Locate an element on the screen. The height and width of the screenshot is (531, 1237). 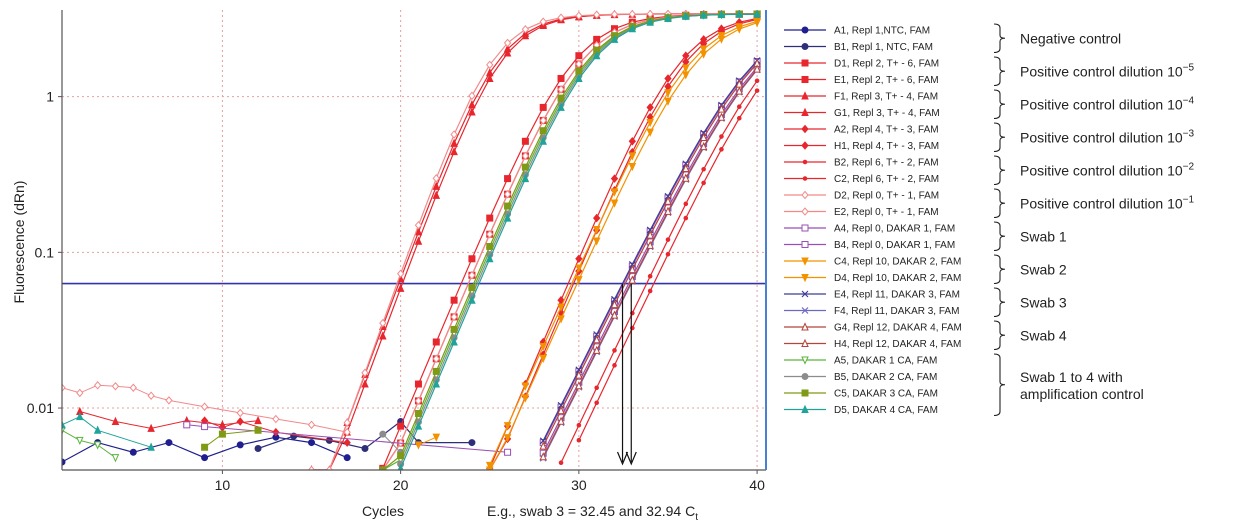
legend-label: E4, Repl 11, DAKAR 3, FAM is located at coordinates (897, 295).